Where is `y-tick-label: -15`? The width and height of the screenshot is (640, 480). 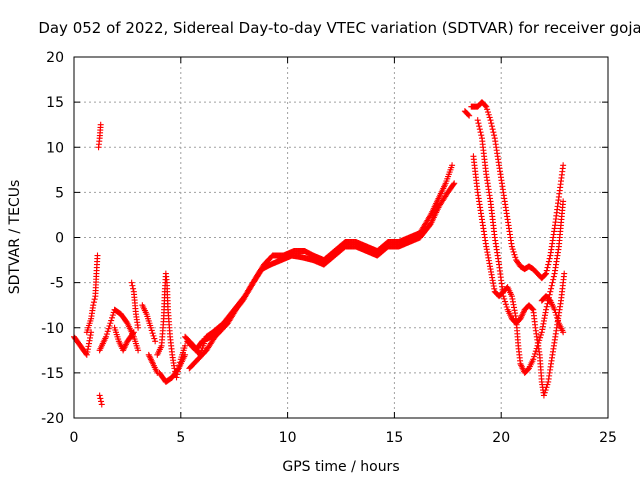 y-tick-label: -15 is located at coordinates (52, 374).